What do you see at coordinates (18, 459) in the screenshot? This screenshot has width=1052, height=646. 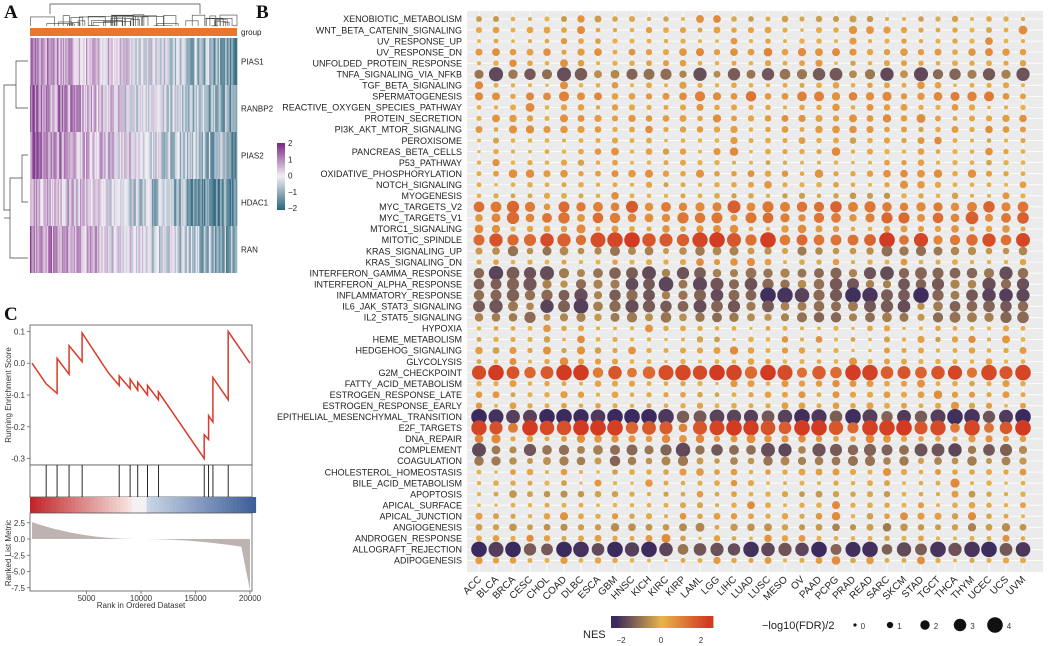 I see `es-y-tick-label: -0.3` at bounding box center [18, 459].